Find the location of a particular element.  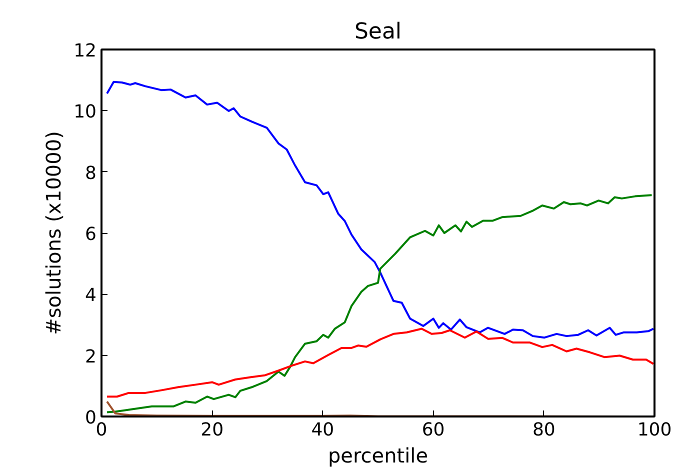

y-tick-label: 6 is located at coordinates (90, 234).